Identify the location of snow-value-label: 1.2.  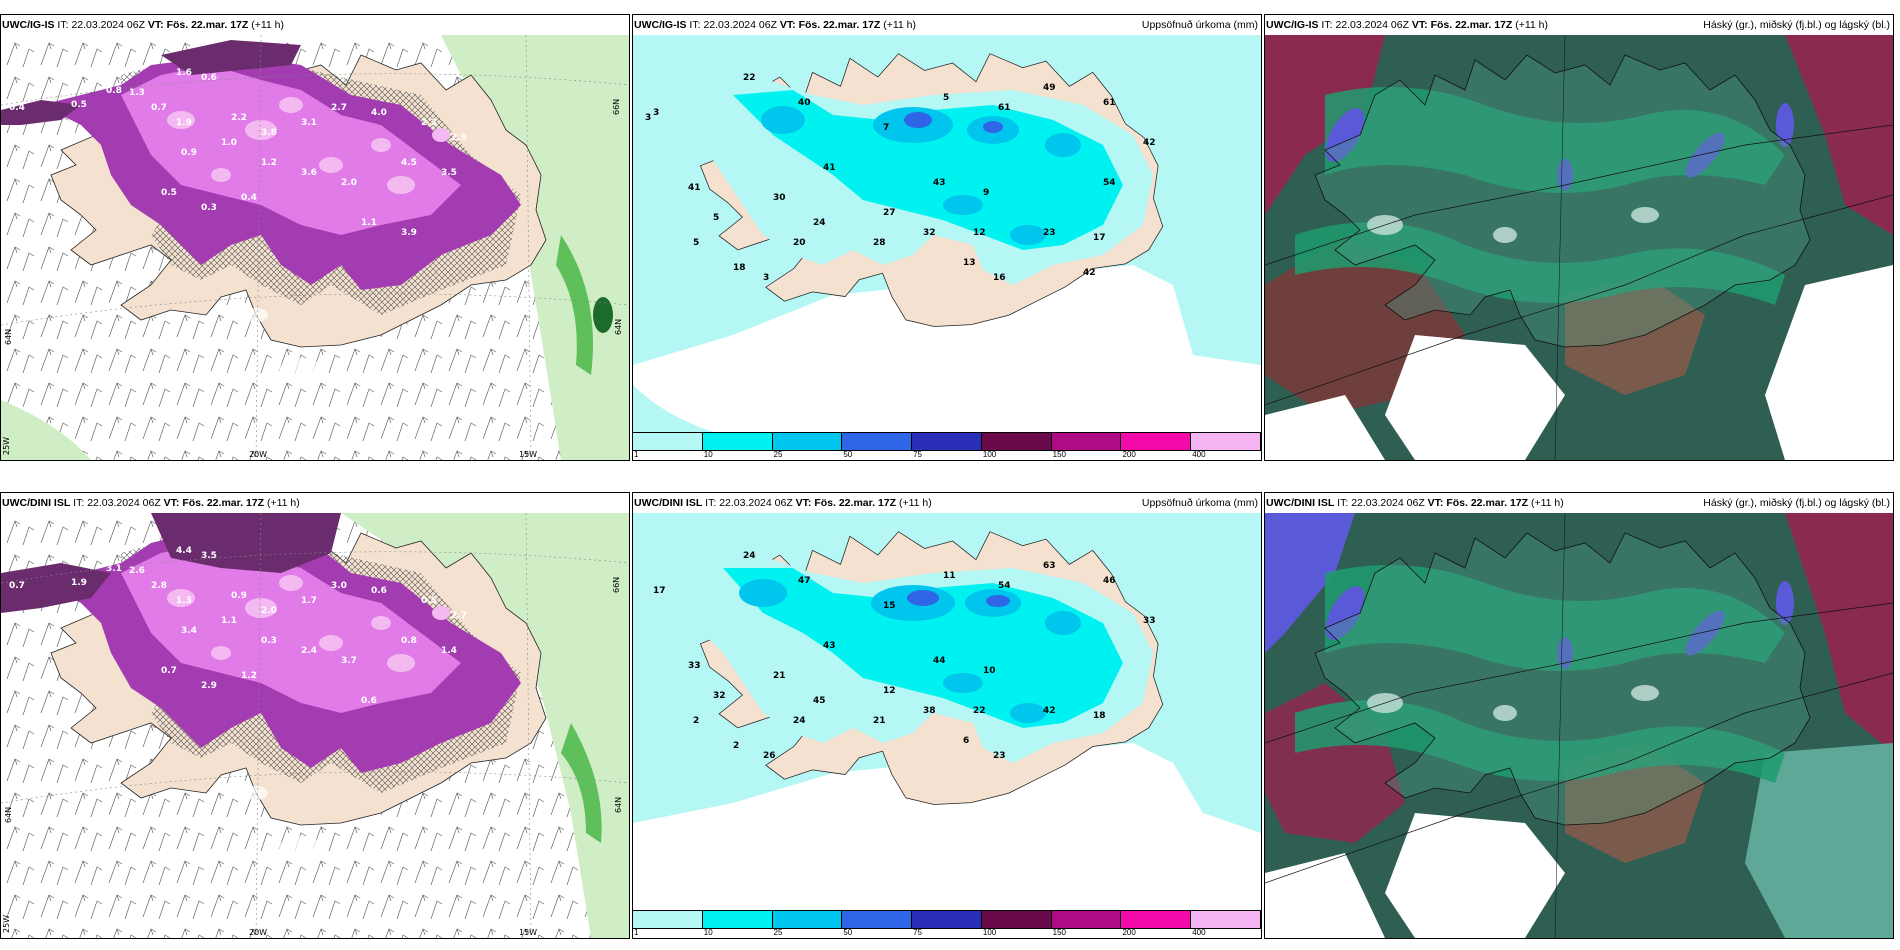
(249, 676).